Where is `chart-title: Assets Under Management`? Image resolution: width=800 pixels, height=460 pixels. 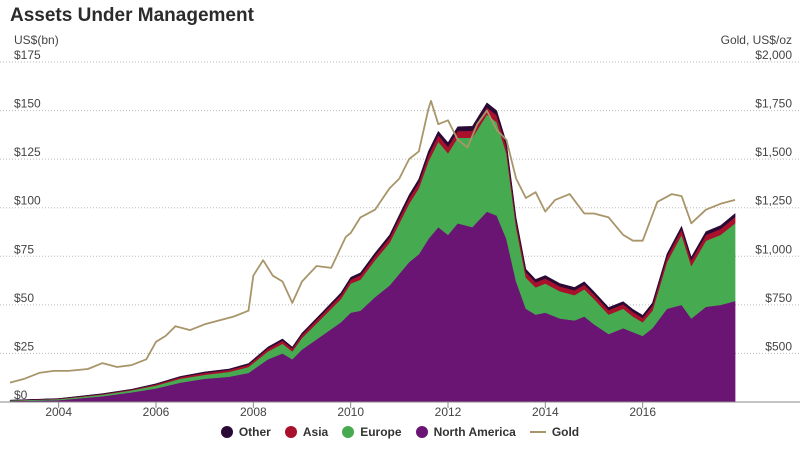 chart-title: Assets Under Management is located at coordinates (132, 15).